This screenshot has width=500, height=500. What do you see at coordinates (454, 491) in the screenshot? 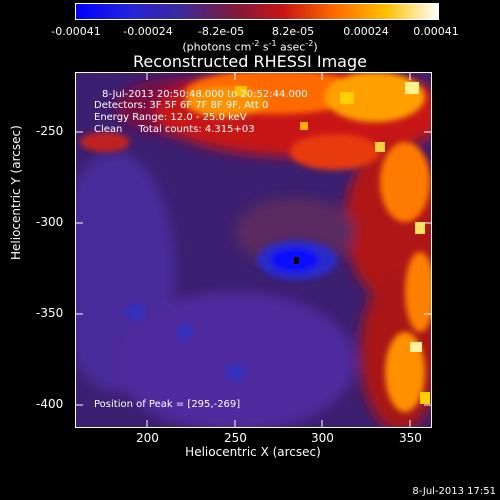
I see `plot-timestamp: 8-Jul-2013 17:51` at bounding box center [454, 491].